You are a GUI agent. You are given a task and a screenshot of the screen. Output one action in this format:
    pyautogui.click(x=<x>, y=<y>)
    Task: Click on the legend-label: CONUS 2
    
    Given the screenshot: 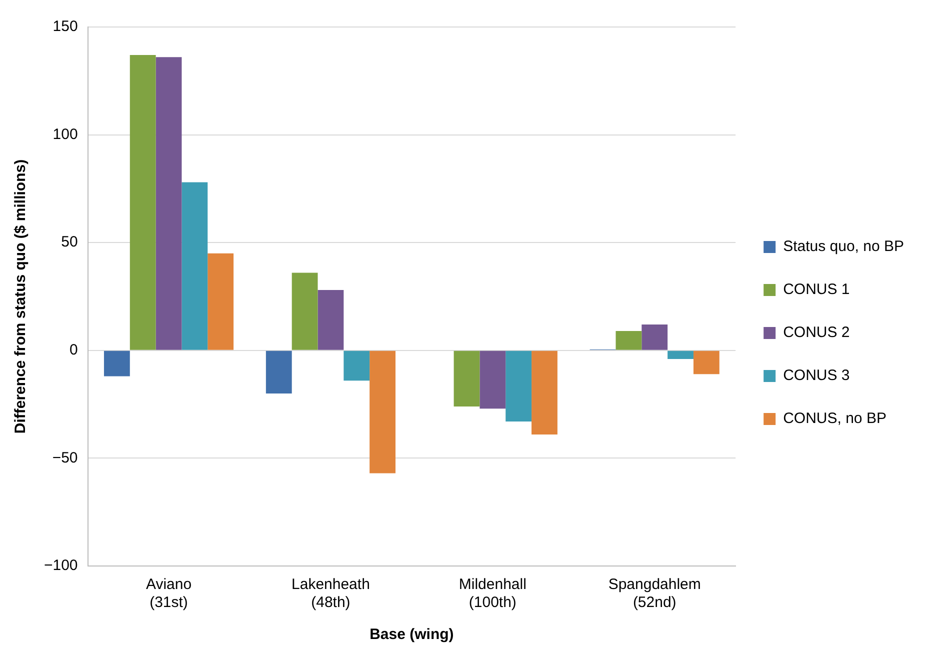 What is the action you would take?
    pyautogui.click(x=816, y=333)
    